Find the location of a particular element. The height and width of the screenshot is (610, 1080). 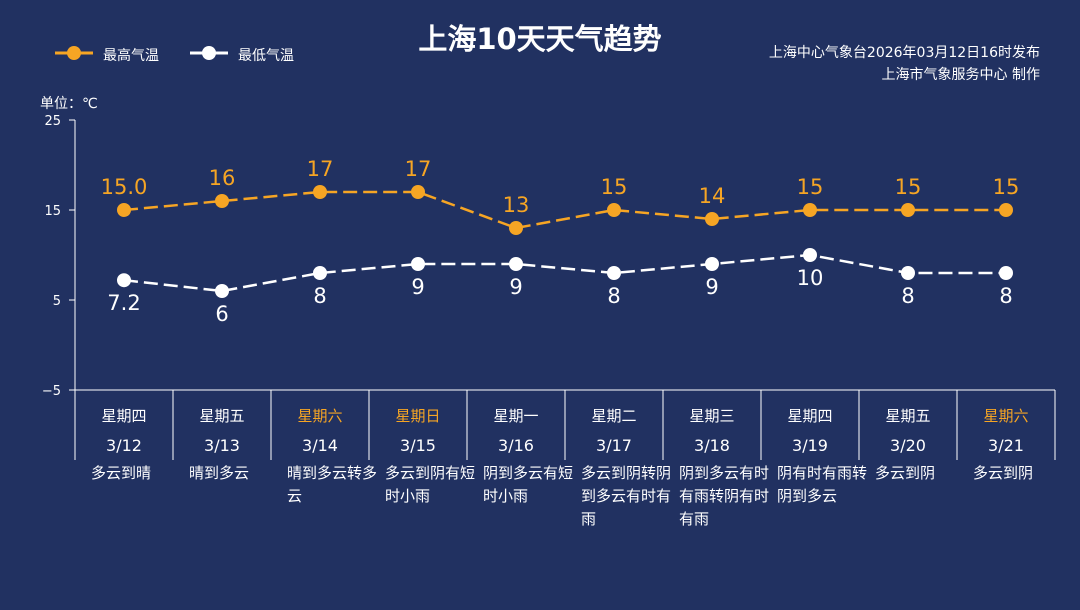

date-label: 3/18 is located at coordinates (712, 445).